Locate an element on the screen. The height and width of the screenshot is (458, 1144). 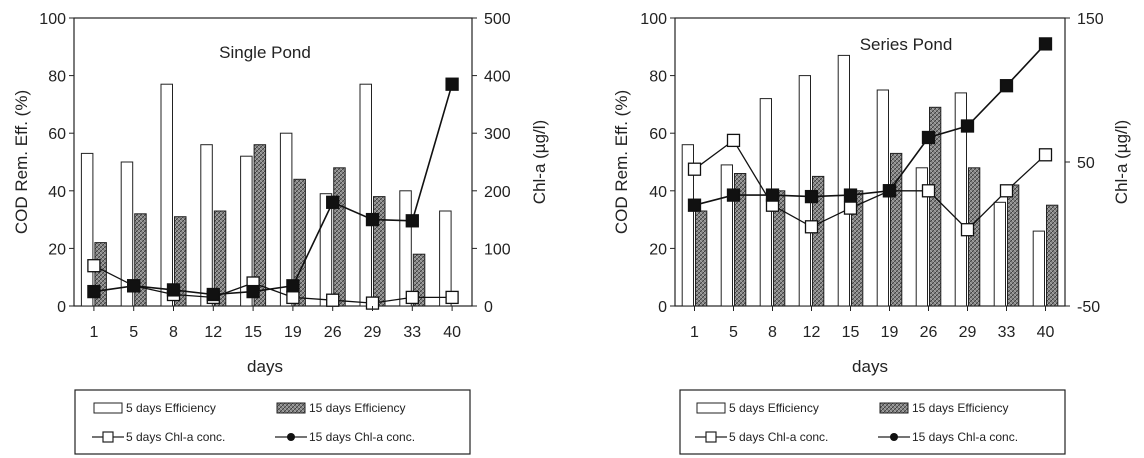
x-axis-ticks: 1 5 8 12 15 19 26 29 33 40 is located at coordinates (872, 323).